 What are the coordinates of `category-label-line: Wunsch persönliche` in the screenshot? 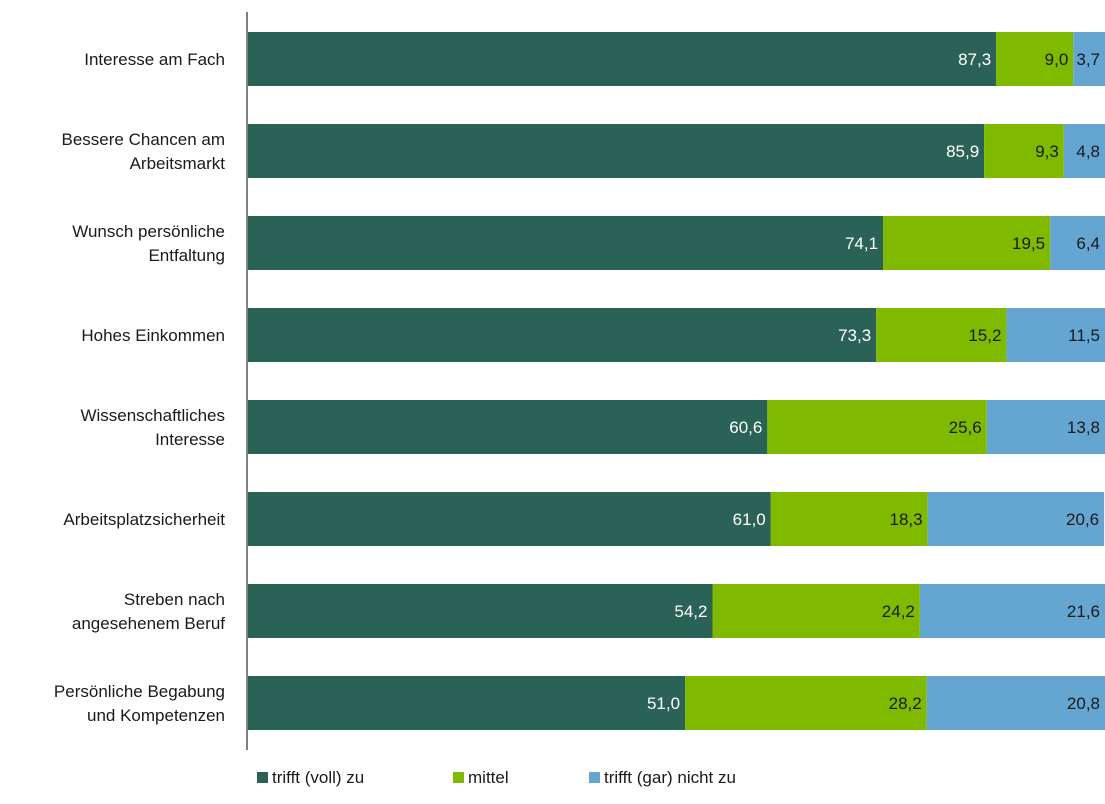 It's located at (148, 231).